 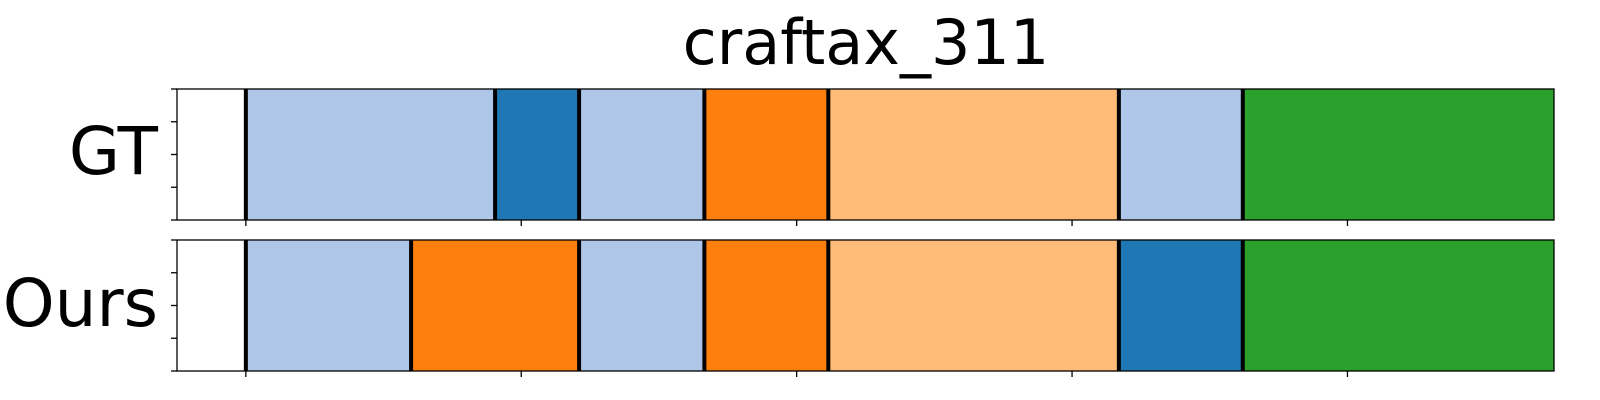 I want to click on chart-title: craftax_311, so click(x=866, y=42).